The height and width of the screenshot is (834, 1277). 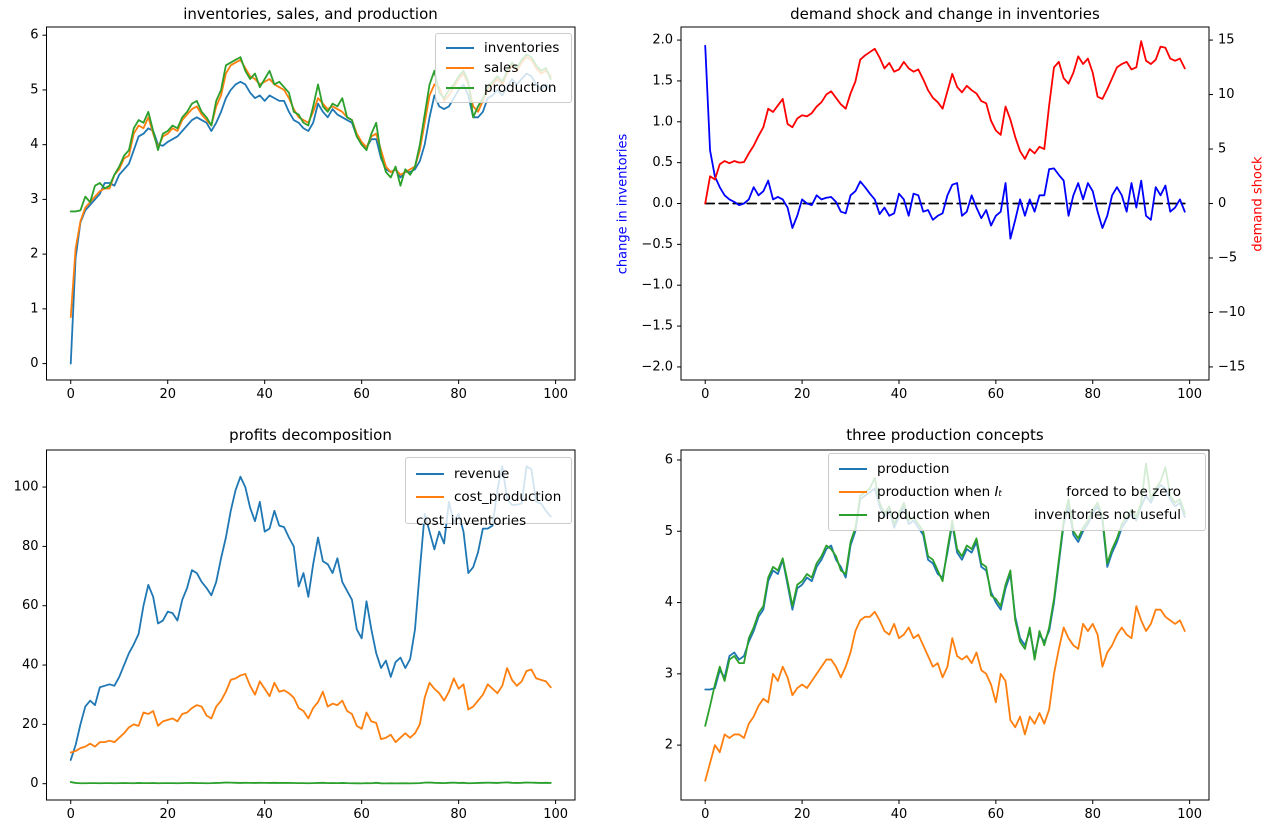 What do you see at coordinates (662, 203) in the screenshot?
I see `y-tick-label: 0.0` at bounding box center [662, 203].